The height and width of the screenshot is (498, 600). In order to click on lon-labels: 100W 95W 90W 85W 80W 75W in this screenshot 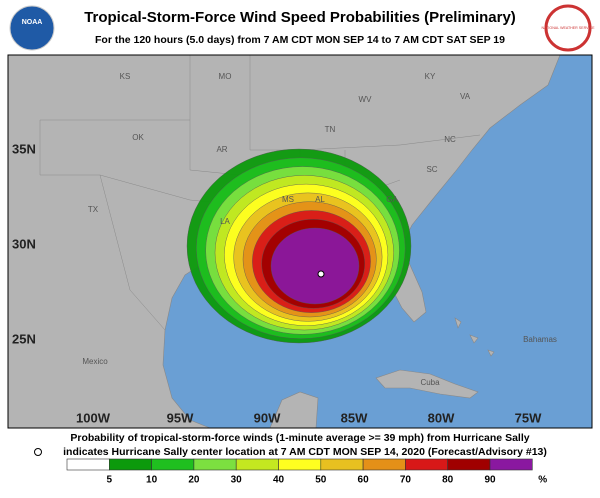, I will do `click(309, 417)`.